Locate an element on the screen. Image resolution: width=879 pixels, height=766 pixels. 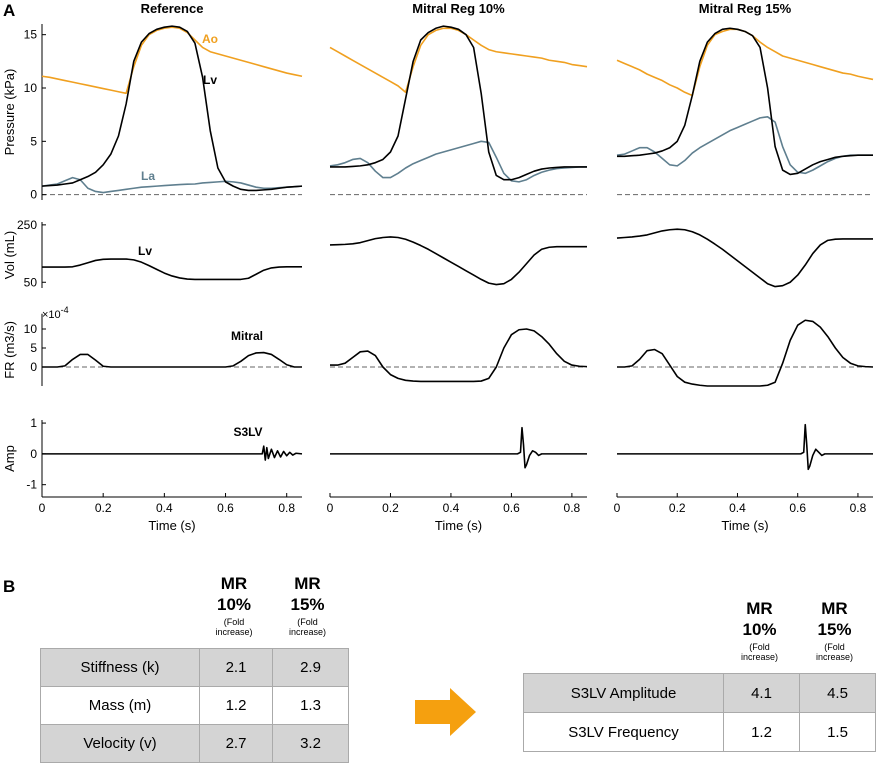
y-tick-label: 1 is located at coordinates (33, 423).